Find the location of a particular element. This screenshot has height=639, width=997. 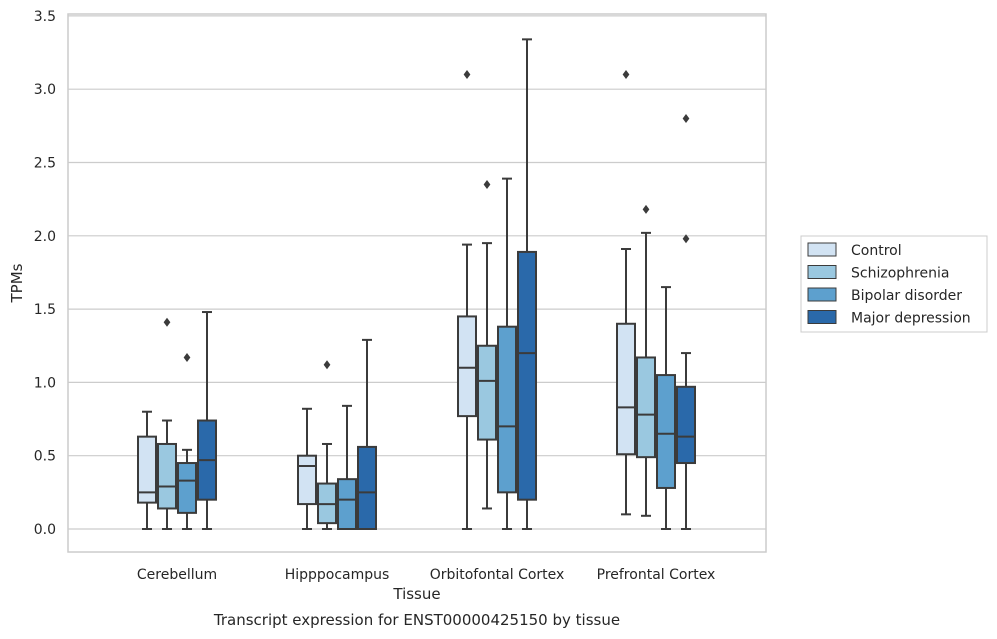

y-tick-label: 0.0 is located at coordinates (45, 530).